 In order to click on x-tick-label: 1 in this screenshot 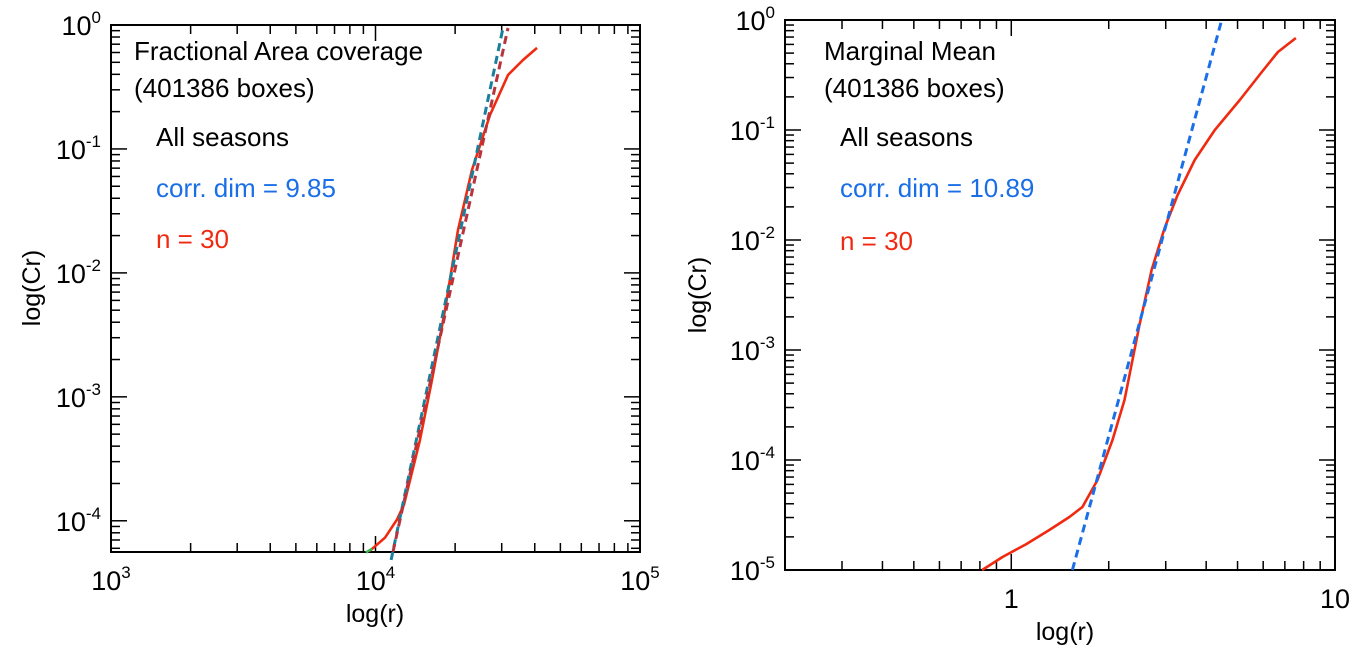, I will do `click(1011, 599)`.